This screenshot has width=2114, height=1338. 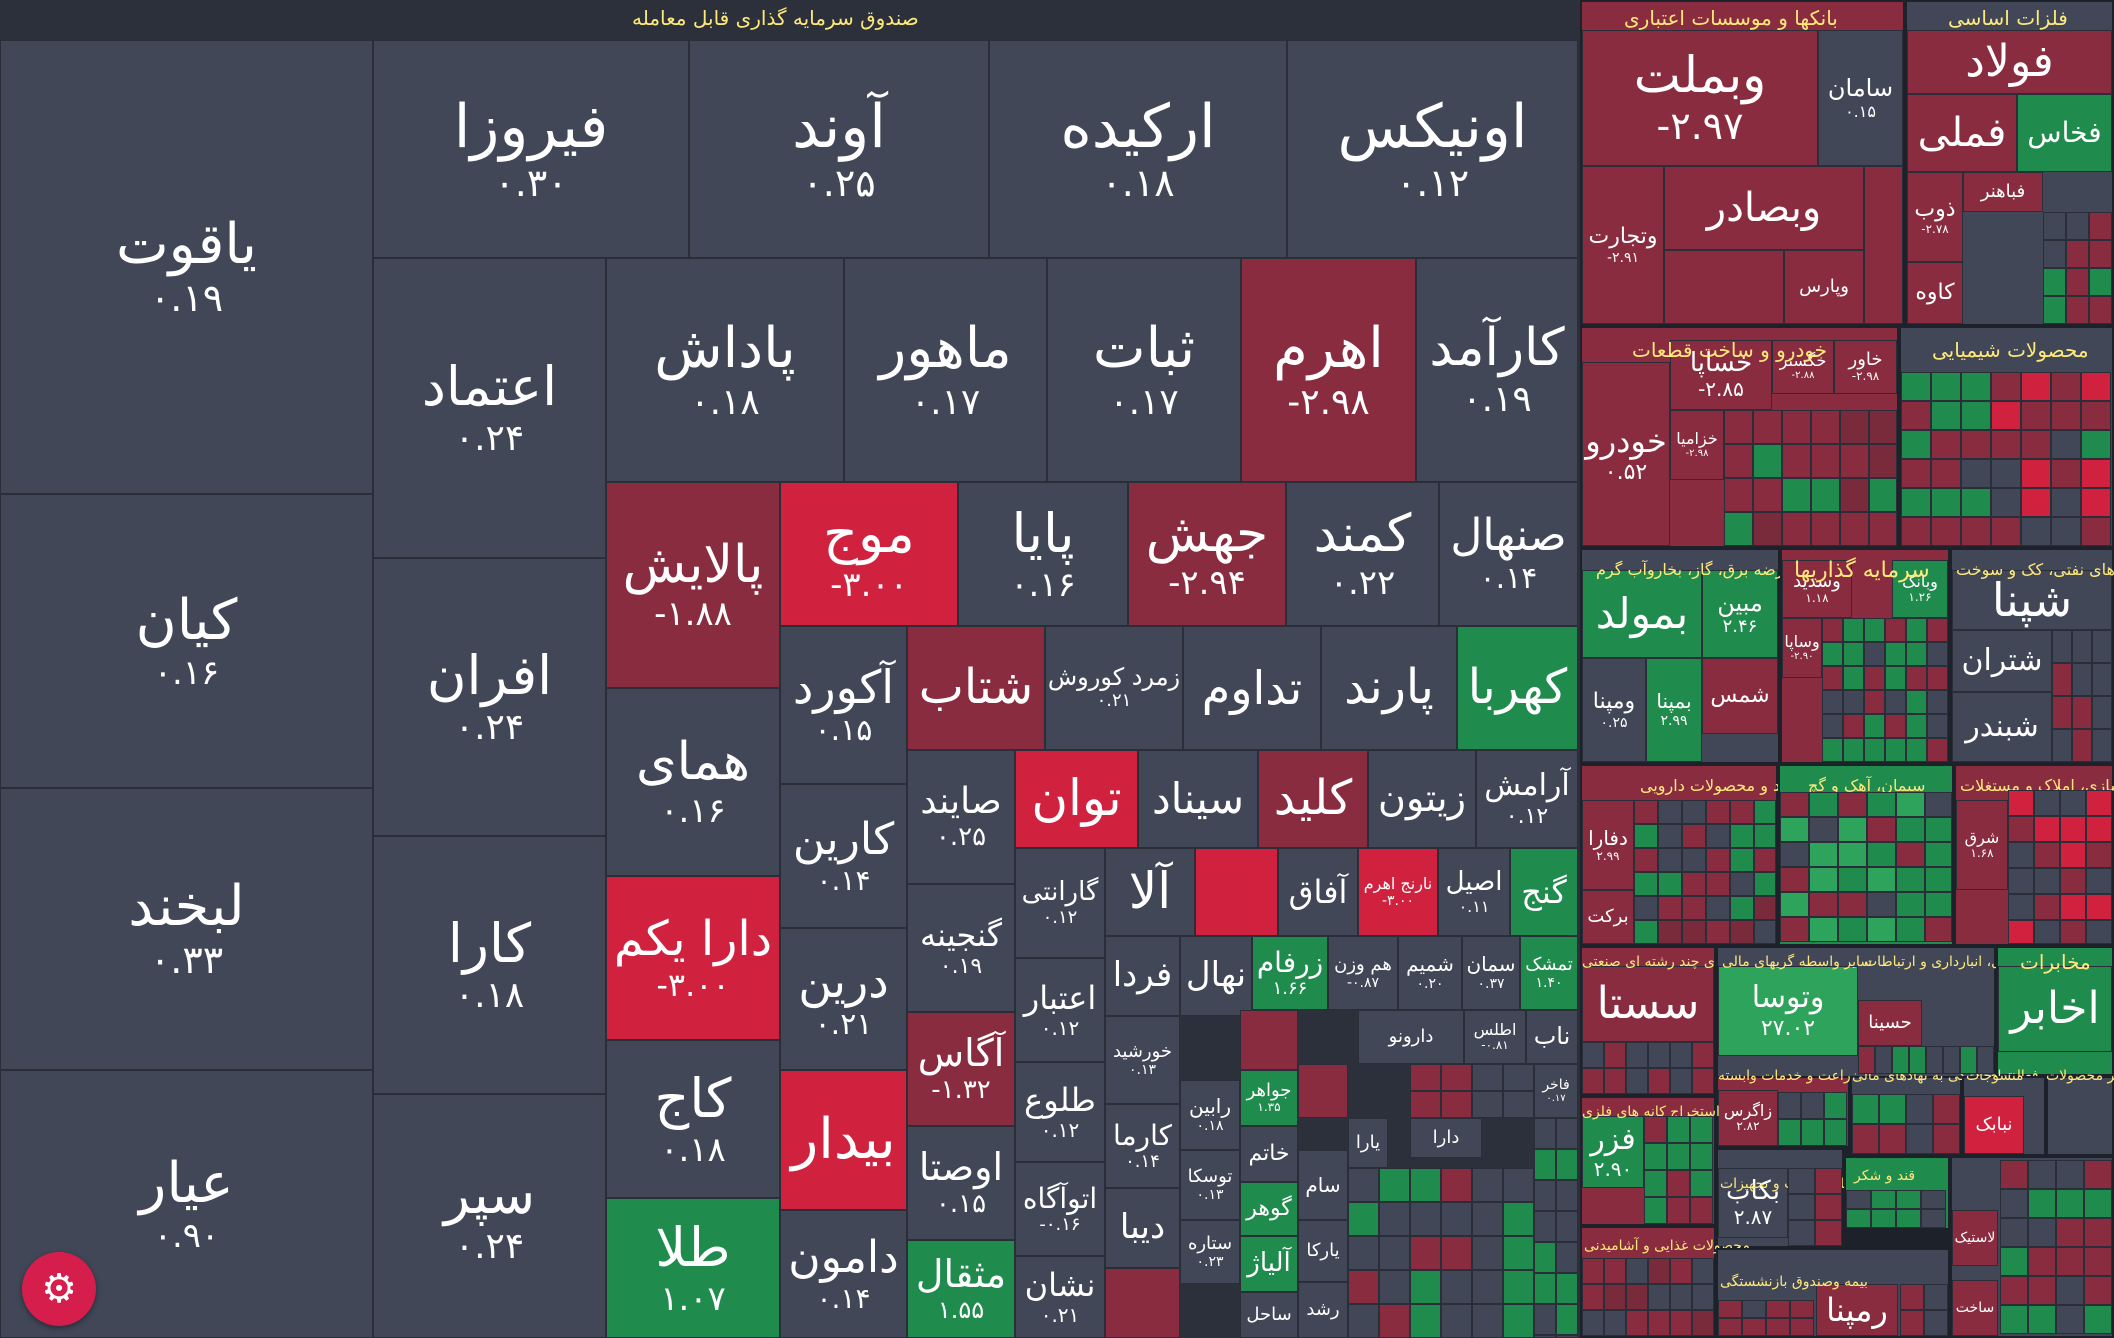 I want to click on tile-labkhand: لبخند ۰.۳۳, so click(x=186, y=929).